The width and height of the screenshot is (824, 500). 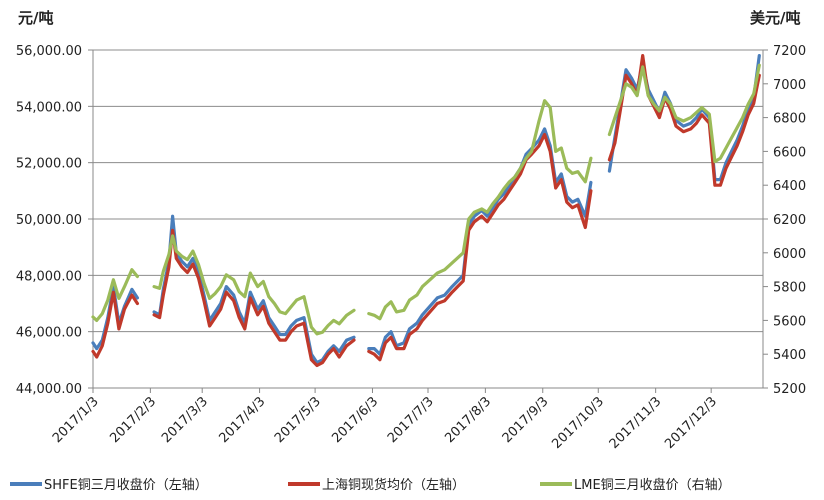 I want to click on right-tick-label: 6200, so click(x=789, y=220).